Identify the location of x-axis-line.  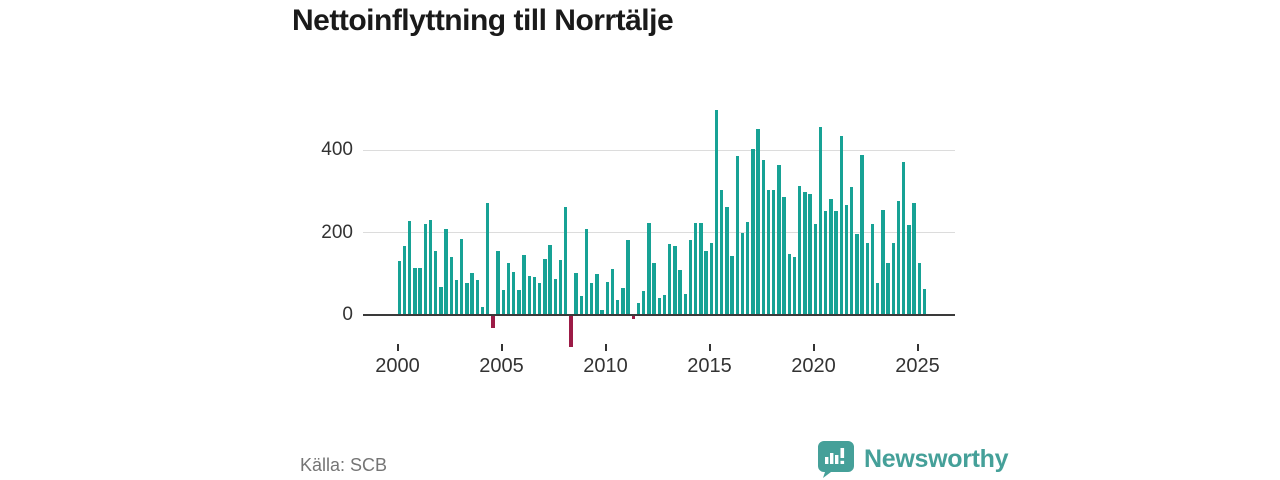
(659, 315).